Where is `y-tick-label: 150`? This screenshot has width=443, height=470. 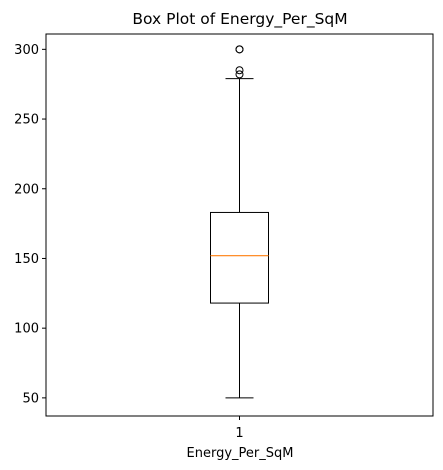
y-tick-label: 150 is located at coordinates (26, 259).